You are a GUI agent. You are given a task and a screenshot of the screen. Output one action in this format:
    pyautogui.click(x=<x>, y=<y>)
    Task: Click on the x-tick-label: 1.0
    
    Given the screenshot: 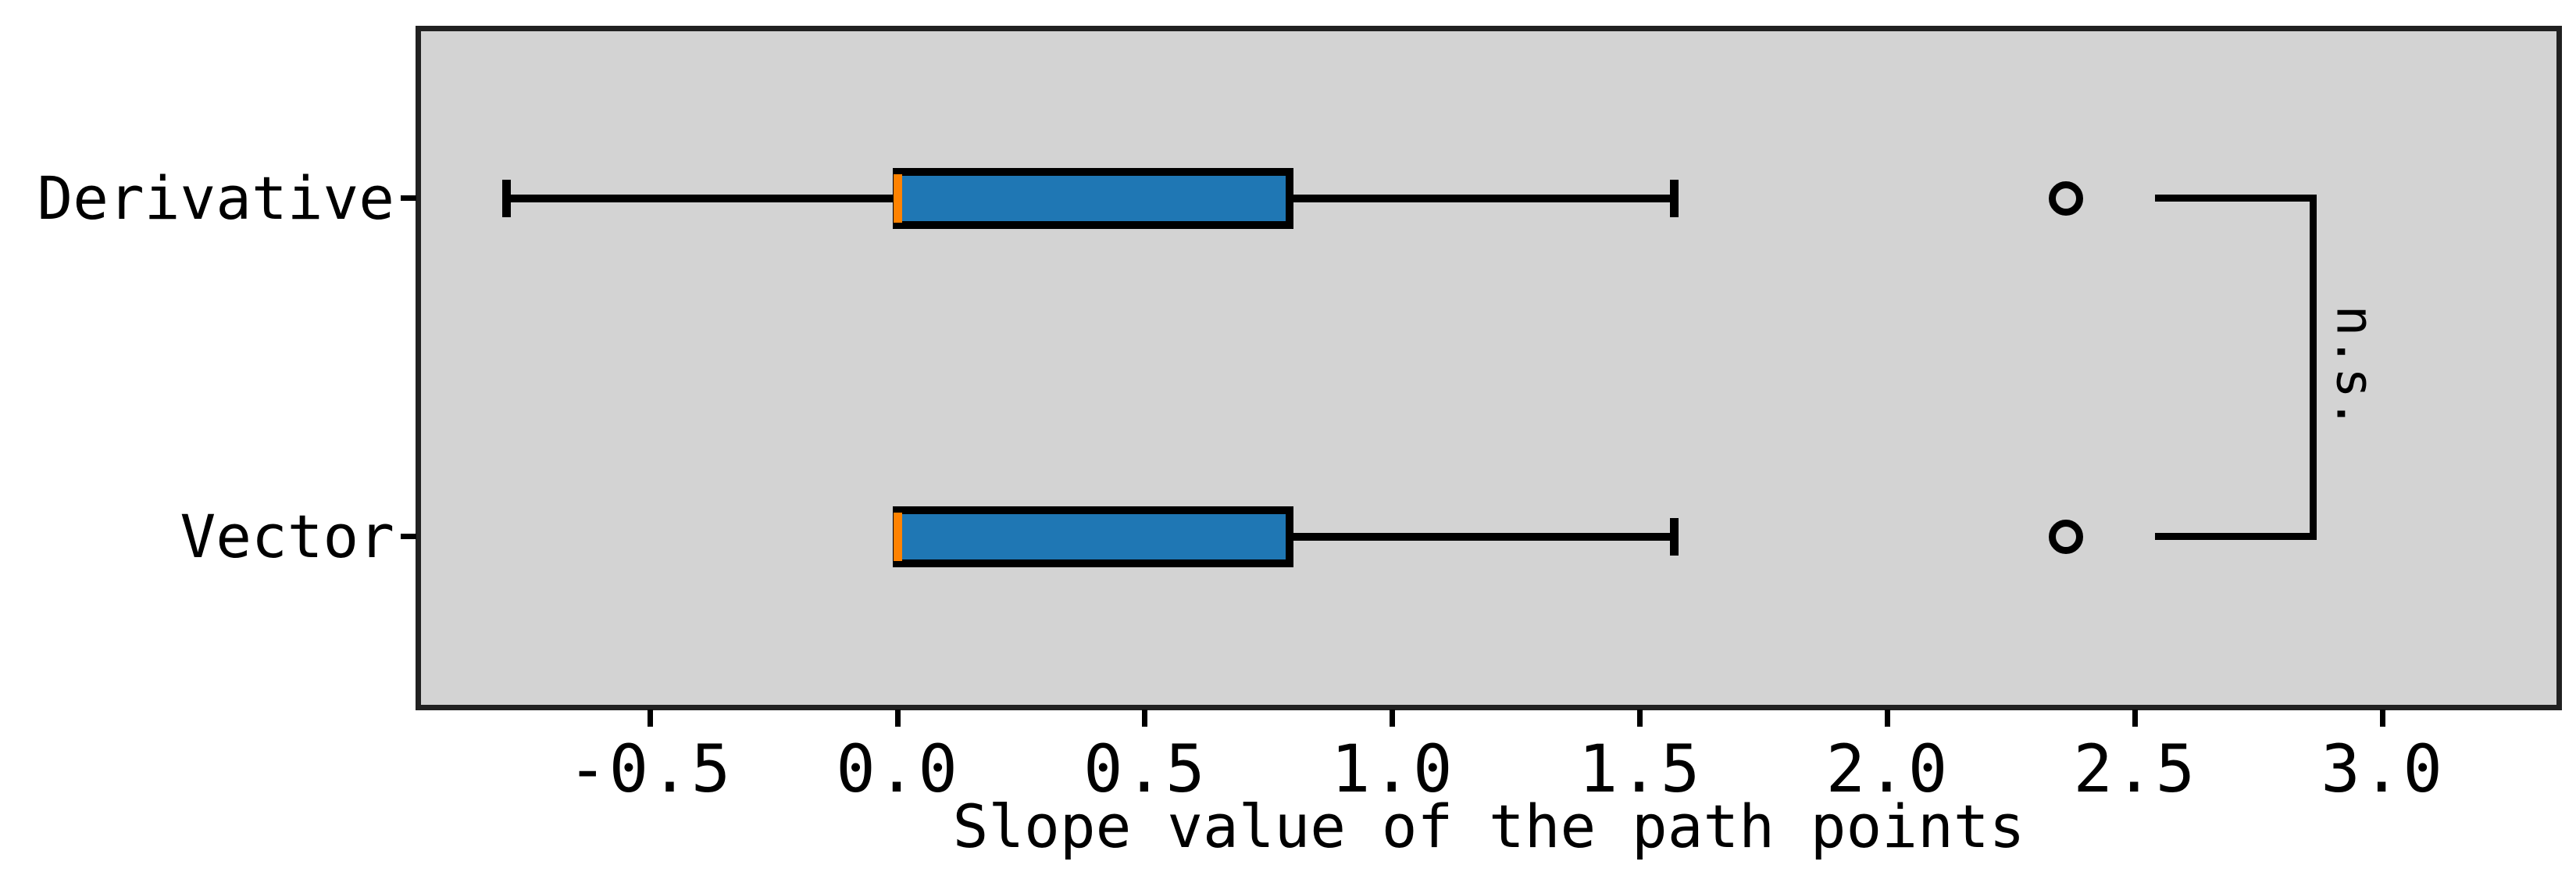 What is the action you would take?
    pyautogui.click(x=1392, y=769)
    